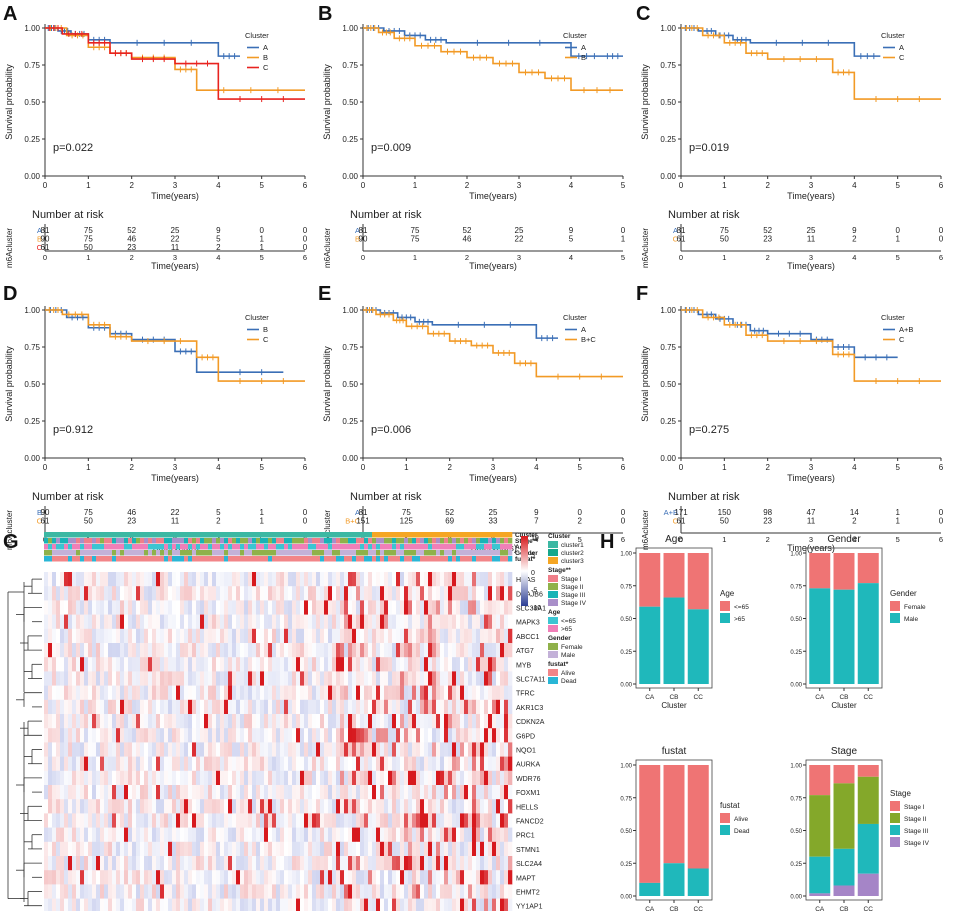 The width and height of the screenshot is (955, 916). Describe the element at coordinates (698, 817) in the screenshot. I see `bar-segment` at that location.